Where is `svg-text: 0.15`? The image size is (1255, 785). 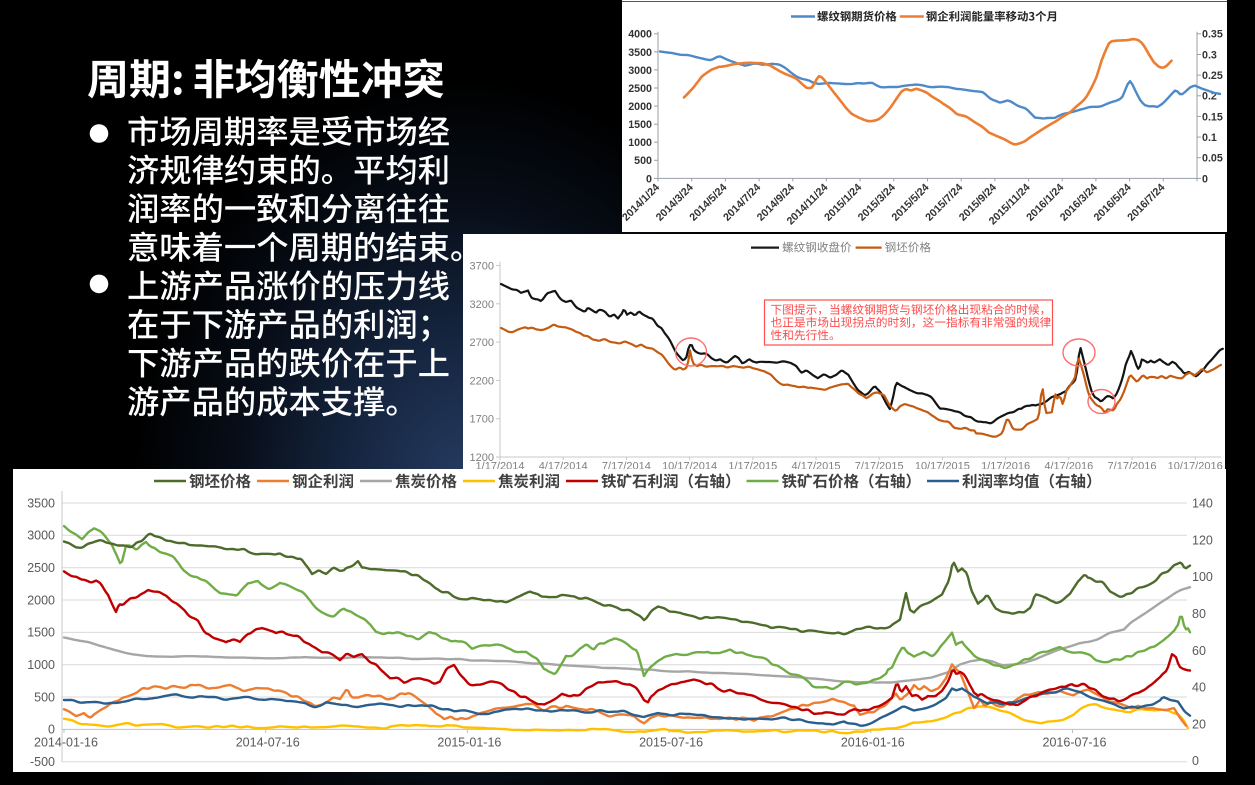
svg-text: 0.15 is located at coordinates (1212, 117).